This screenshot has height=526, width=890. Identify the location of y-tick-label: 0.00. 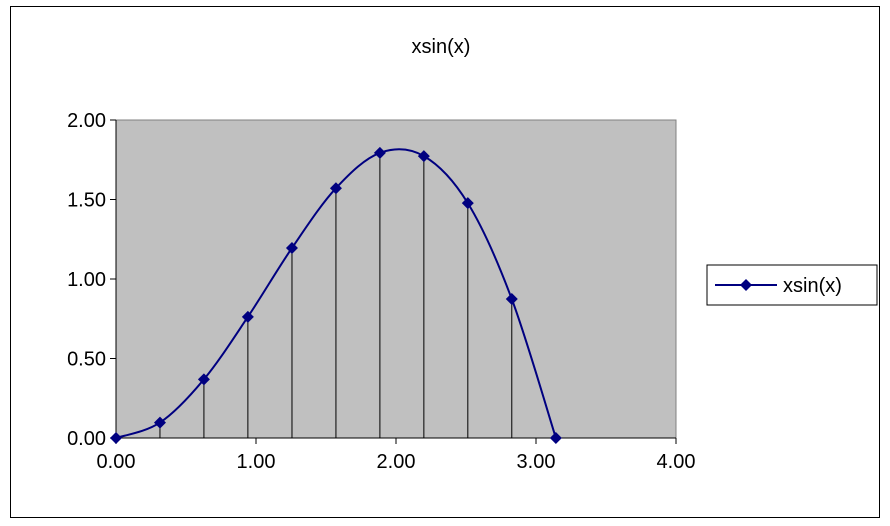
(86, 439).